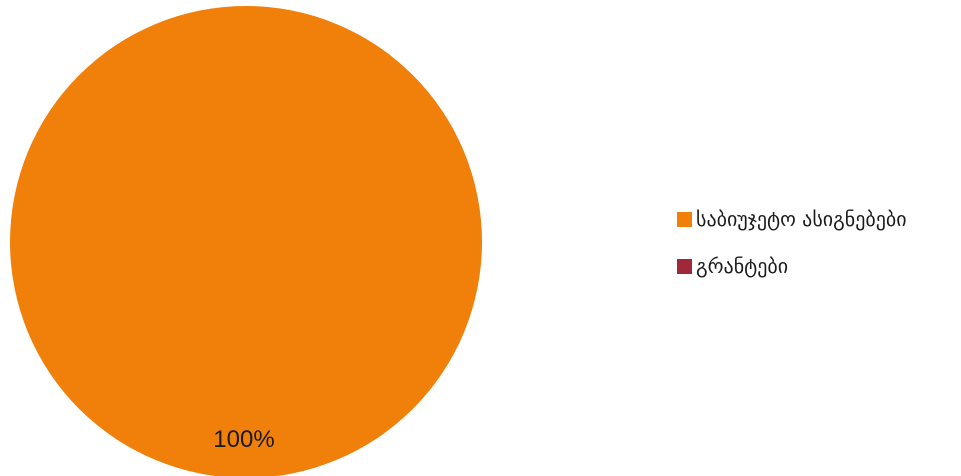 Image resolution: width=961 pixels, height=476 pixels. I want to click on legend-item-budget-allocations: საბიუჯეტო ასიგნებები, so click(819, 219).